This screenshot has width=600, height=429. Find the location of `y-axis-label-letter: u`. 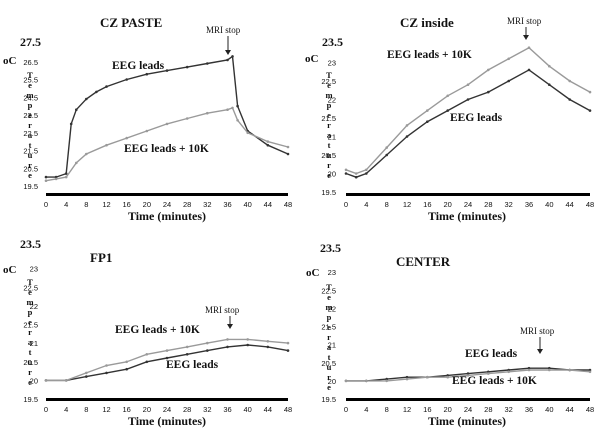

y-axis-label-letter: u is located at coordinates (30, 362).